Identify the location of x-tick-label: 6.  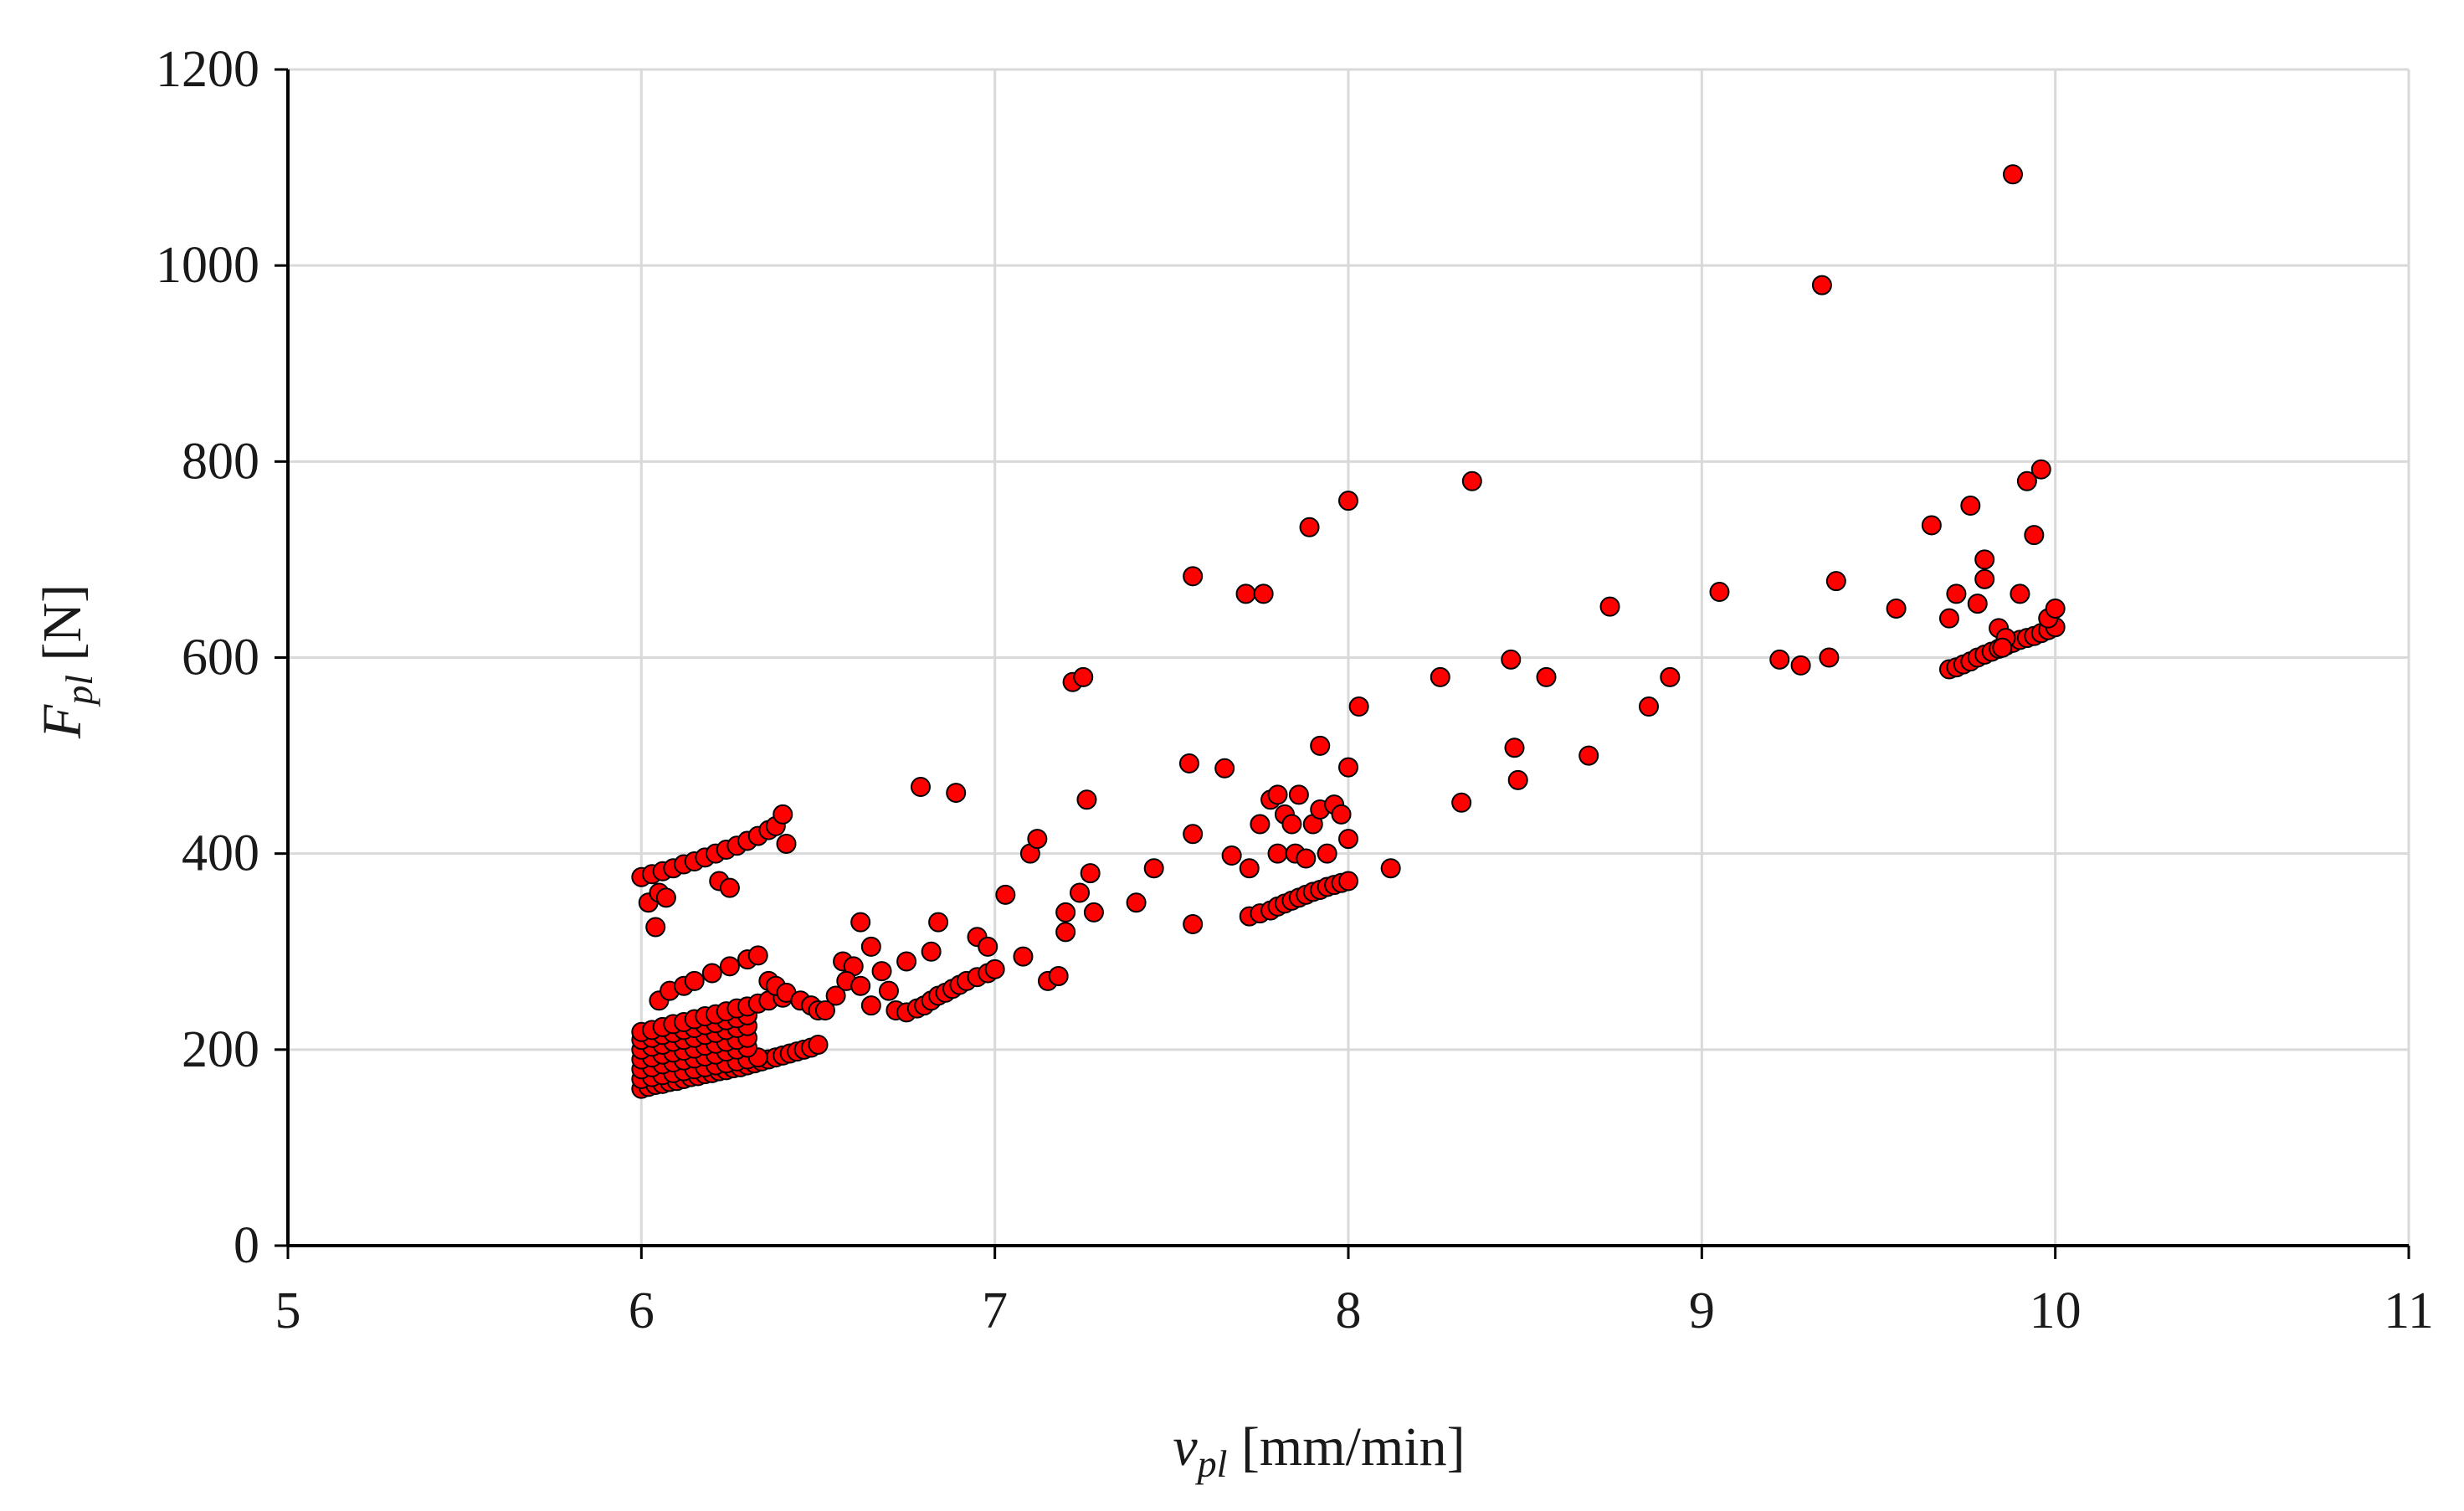
(641, 1310).